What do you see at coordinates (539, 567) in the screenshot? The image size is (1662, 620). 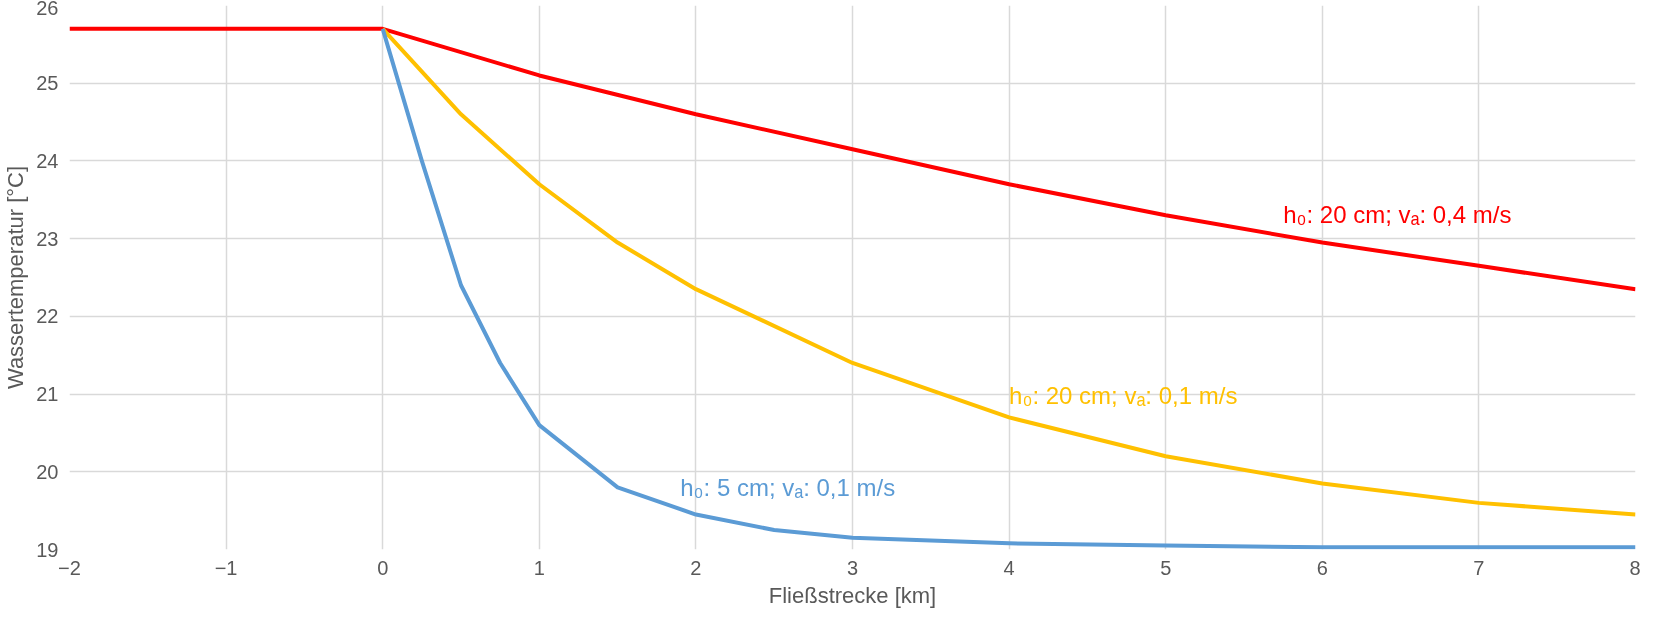 I see `x-tick-label: 1` at bounding box center [539, 567].